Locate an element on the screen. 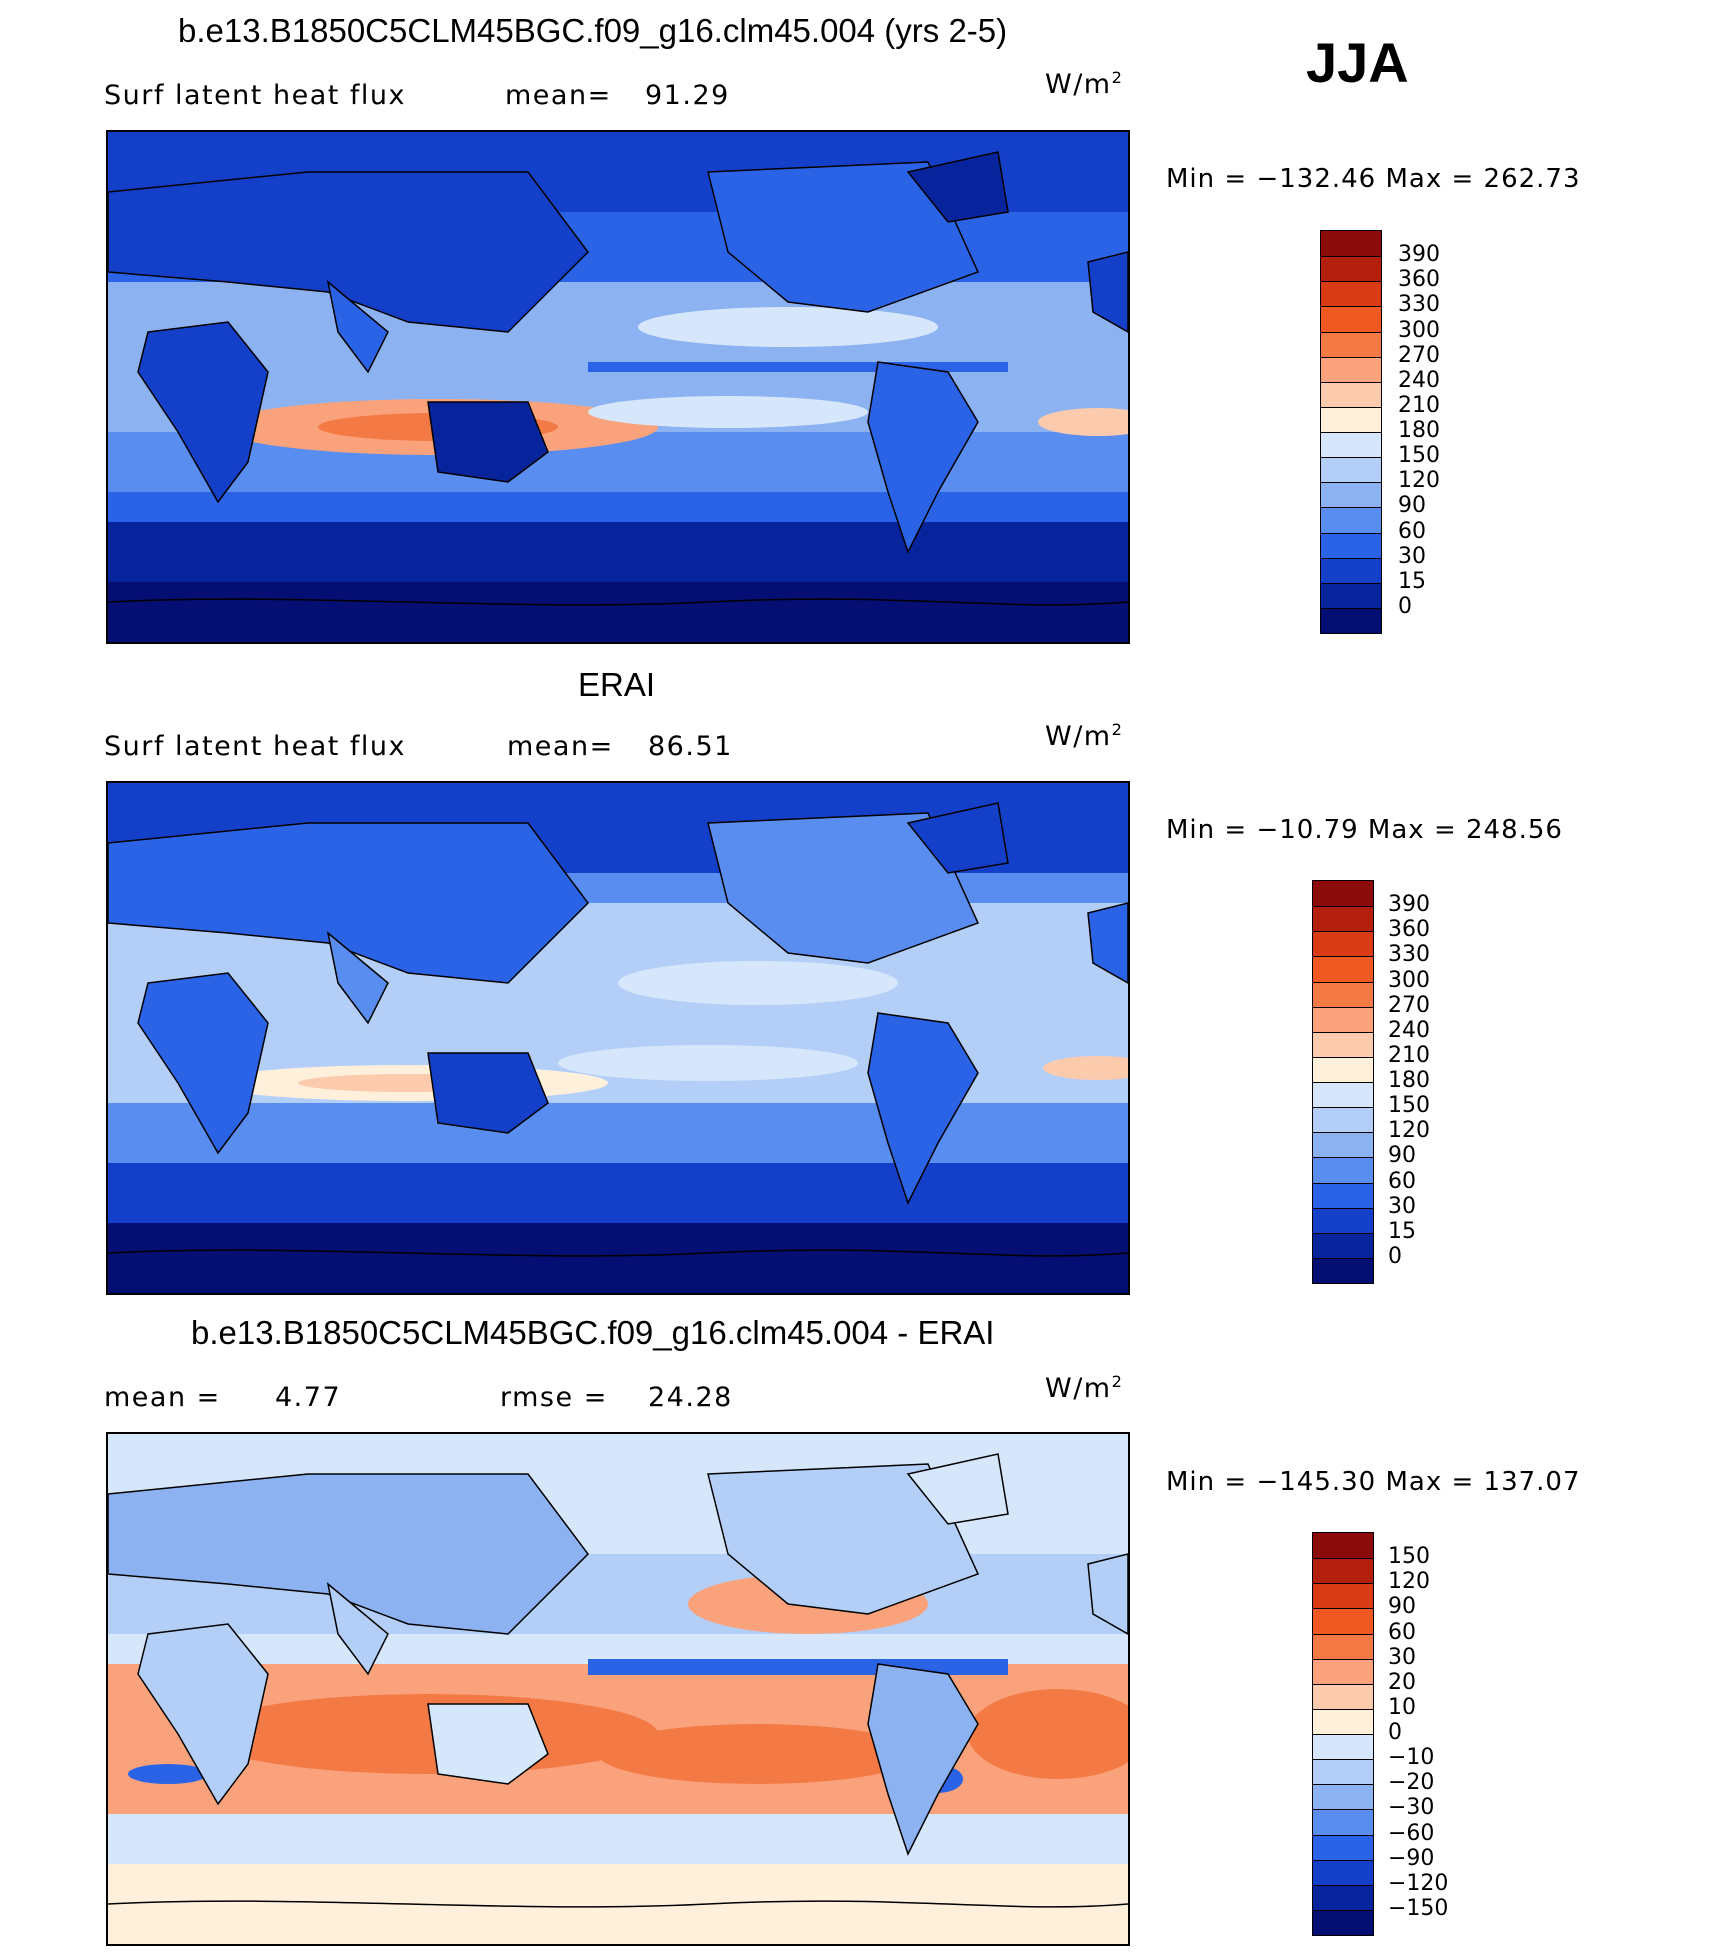  panel-3-colorbar-labels: 150 120 90 60 30 20 10 0 −10 −20 −30 −60 −90 −120 −150 is located at coordinates (1438, 1734).